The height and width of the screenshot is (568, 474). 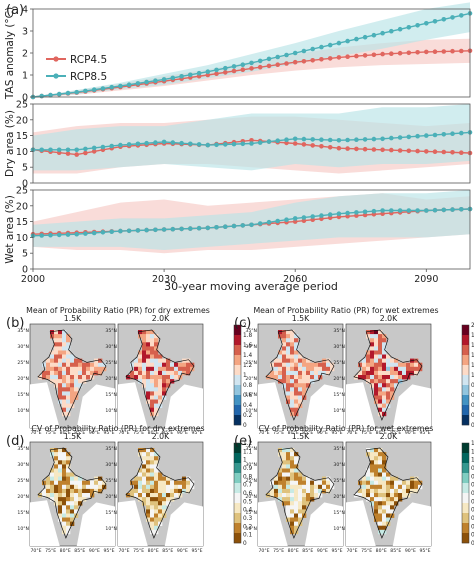 I want to click on colorbar-tick-label: 2, so click(x=245, y=326).